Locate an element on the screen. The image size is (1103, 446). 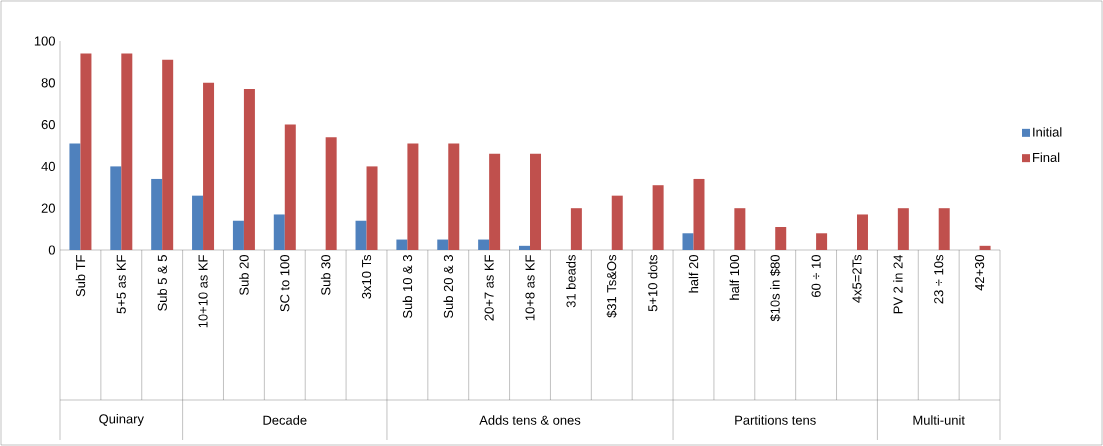
text: Adds tens & ones is located at coordinates (530, 420).